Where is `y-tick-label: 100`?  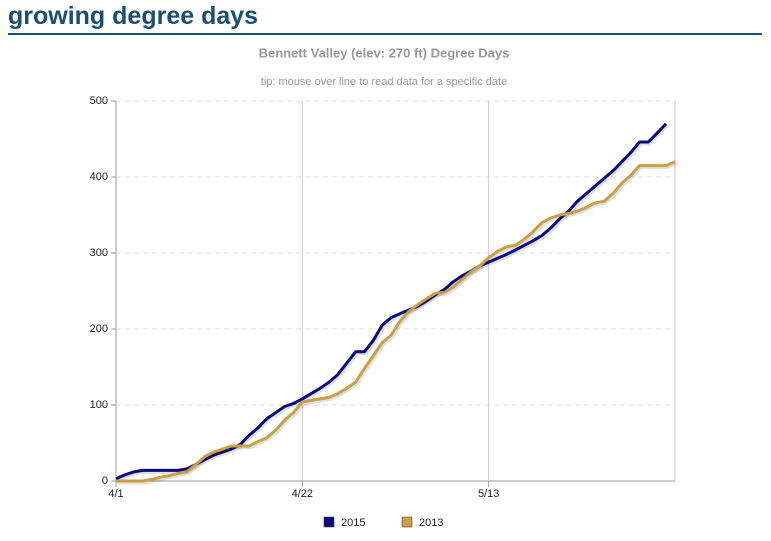
y-tick-label: 100 is located at coordinates (99, 405).